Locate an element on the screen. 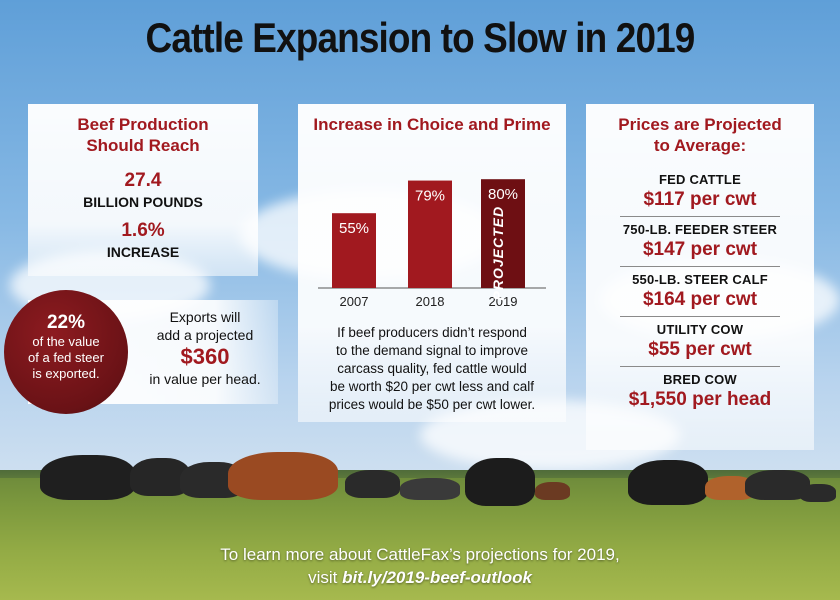  note-line: carcass quality, fed cattle would is located at coordinates (432, 368).